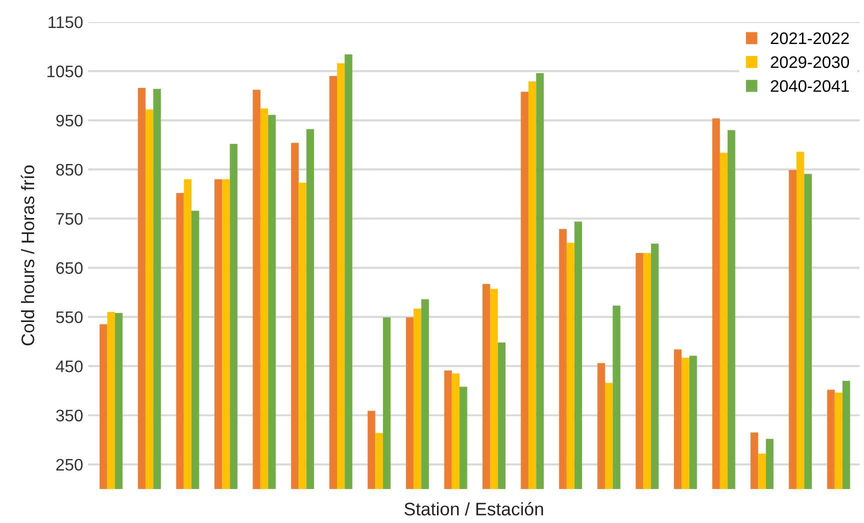 The image size is (864, 523). I want to click on y-tick-label: 850, so click(69, 170).